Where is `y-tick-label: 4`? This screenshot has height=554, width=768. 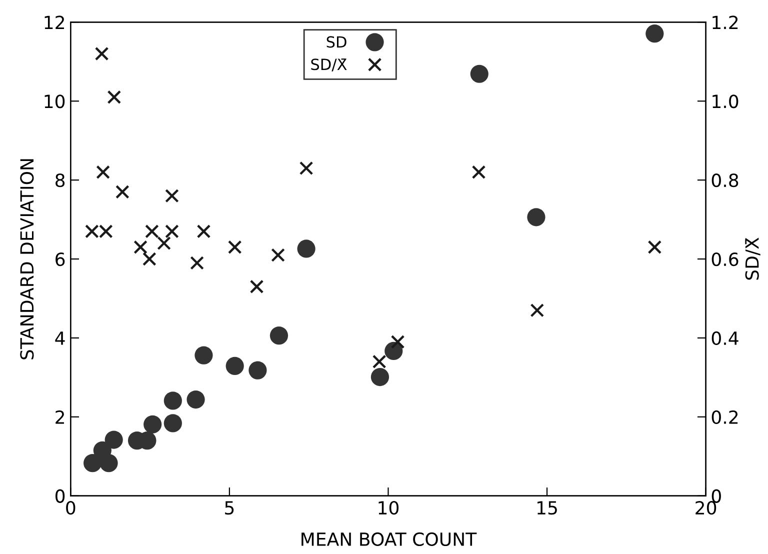 y-tick-label: 4 is located at coordinates (60, 338).